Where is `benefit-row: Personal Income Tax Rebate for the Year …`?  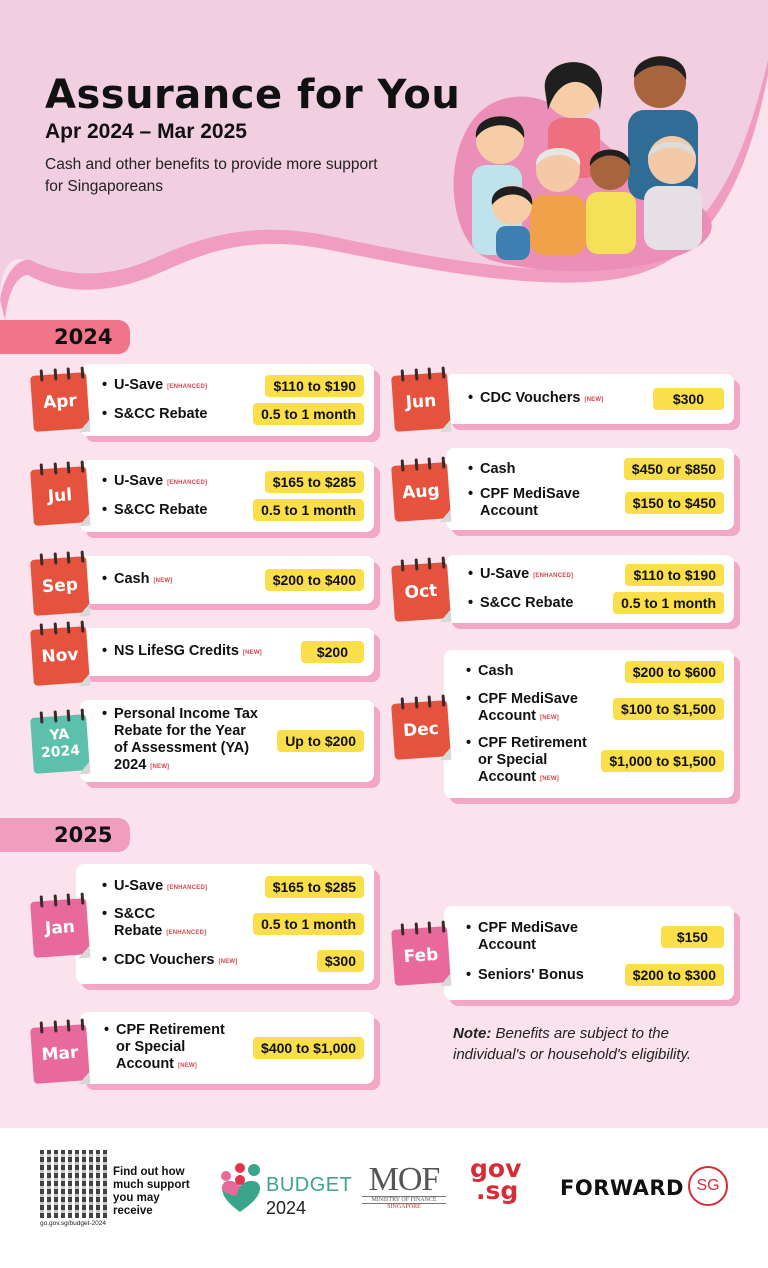 benefit-row: Personal Income Tax Rebate for the Year … is located at coordinates (233, 741).